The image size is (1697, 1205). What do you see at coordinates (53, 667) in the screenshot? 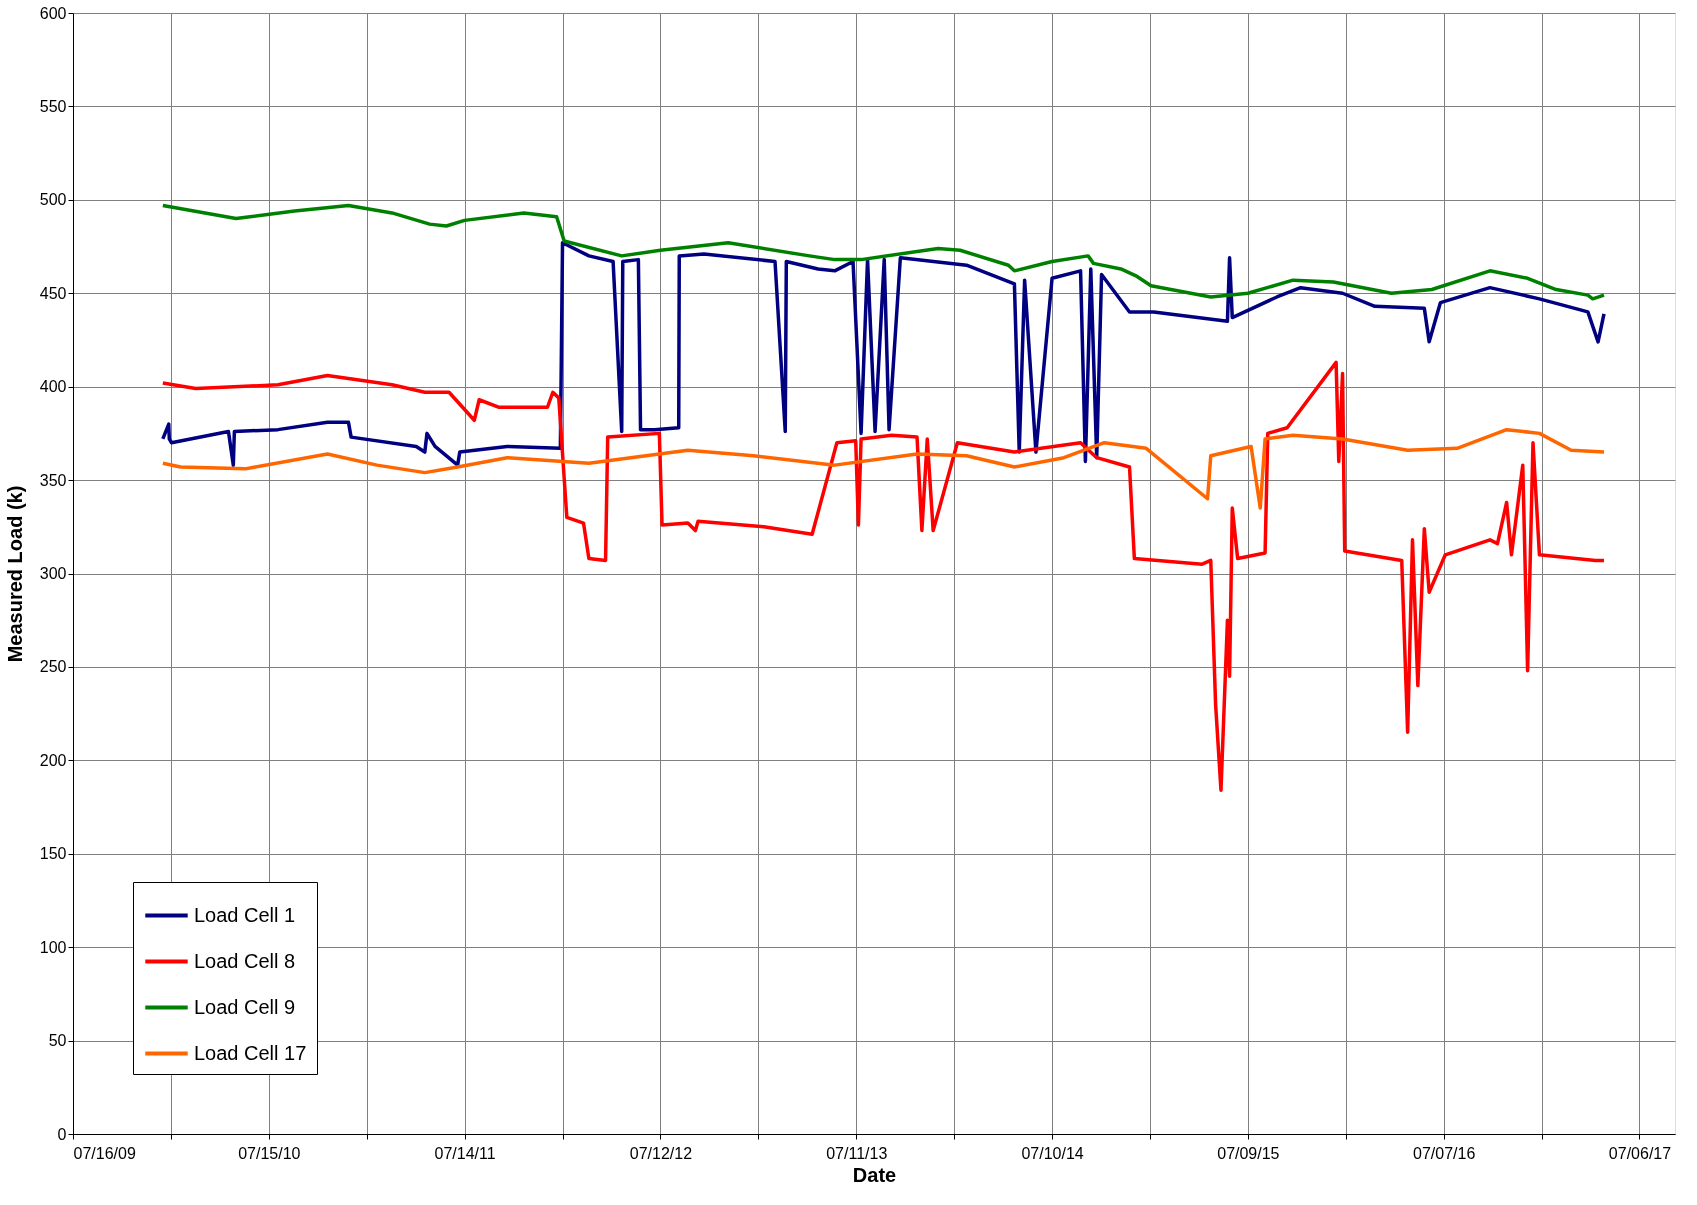
I see `y-tick-label: 250` at bounding box center [53, 667].